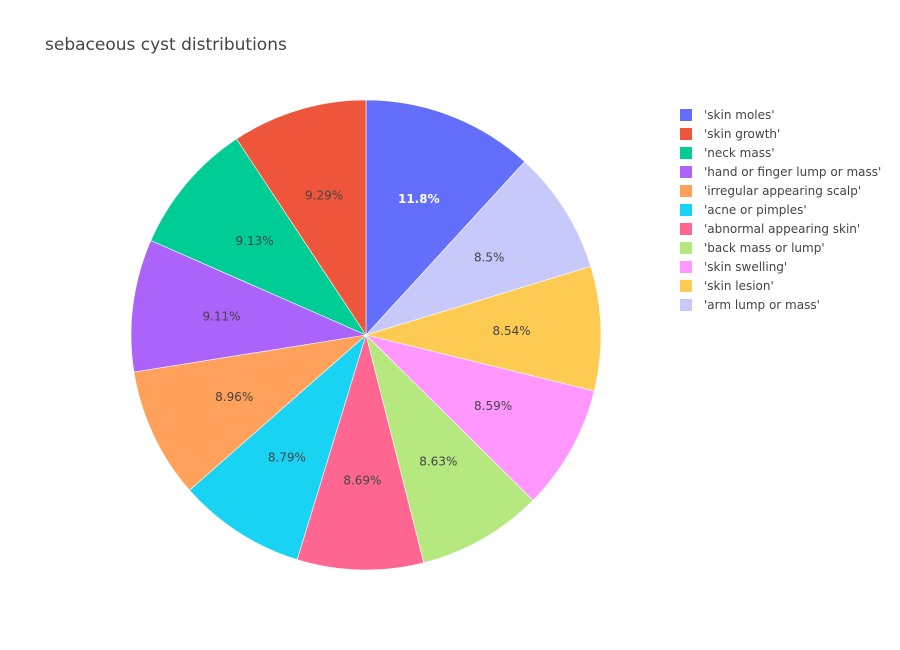 This screenshot has height=650, width=900. Describe the element at coordinates (480, 417) in the screenshot. I see `pie-slice-skin-swelling` at that location.